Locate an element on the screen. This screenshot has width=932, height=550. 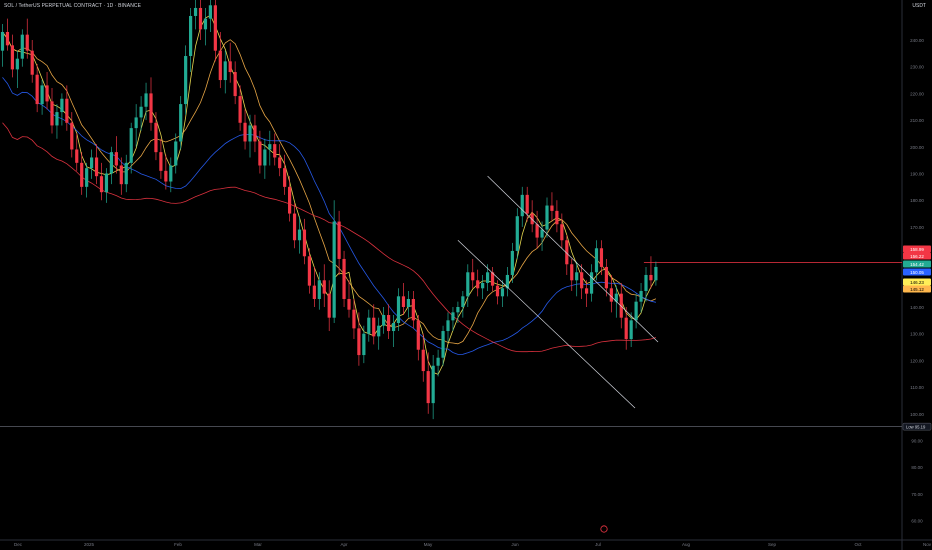
price-tick-label: 220.00 is located at coordinates (917, 93).